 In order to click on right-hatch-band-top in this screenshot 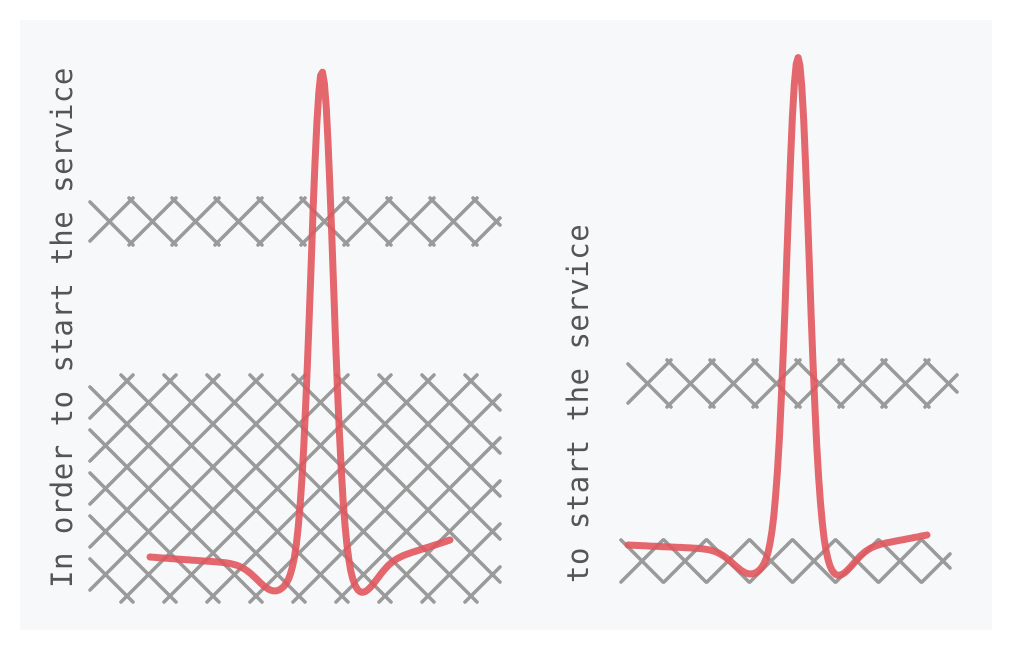, I will do `click(792, 383)`.